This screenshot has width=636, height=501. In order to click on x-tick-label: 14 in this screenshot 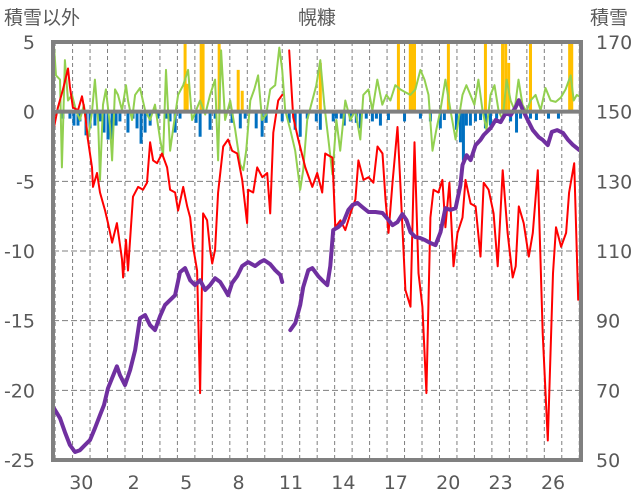, I will do `click(343, 483)`.